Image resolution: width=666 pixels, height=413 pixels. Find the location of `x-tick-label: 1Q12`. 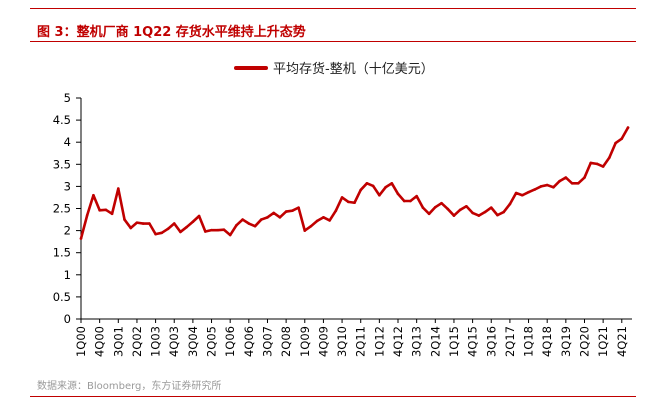

x-tick-label: 1Q12 is located at coordinates (379, 341).